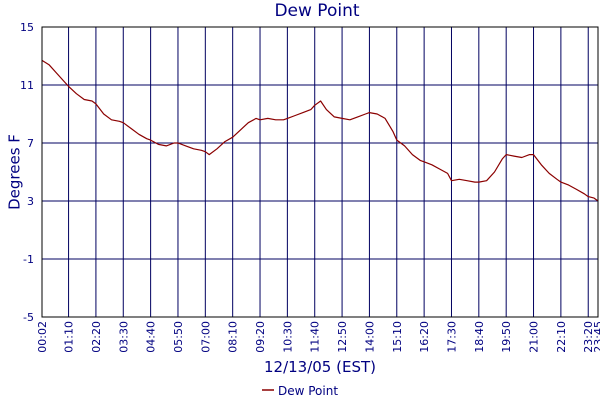  I want to click on x-tick-label: 11:40, so click(315, 337).